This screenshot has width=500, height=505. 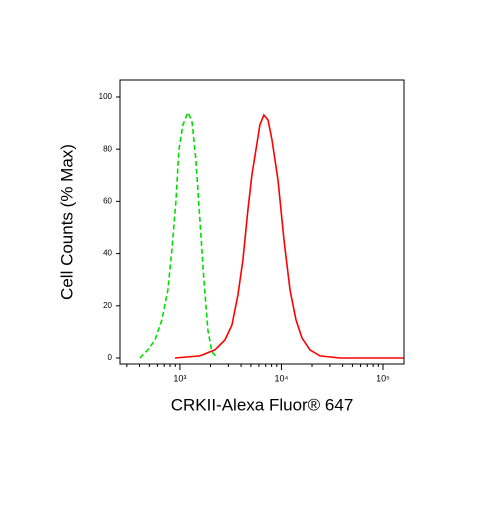 What do you see at coordinates (110, 357) in the screenshot?
I see `y-tick-label: 0` at bounding box center [110, 357].